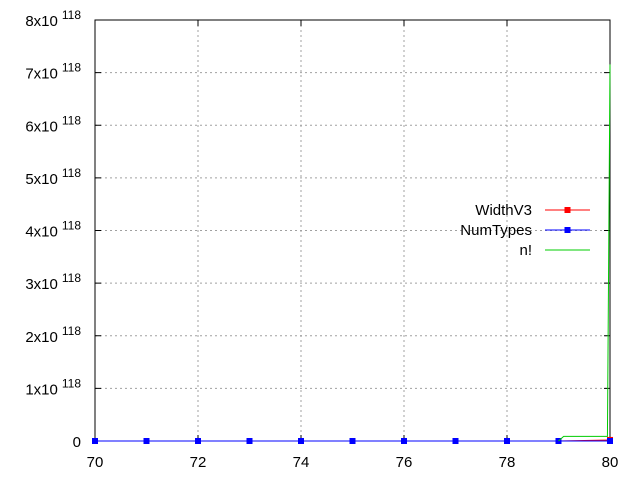 The width and height of the screenshot is (640, 480). I want to click on x-tick-label: 78, so click(507, 462).